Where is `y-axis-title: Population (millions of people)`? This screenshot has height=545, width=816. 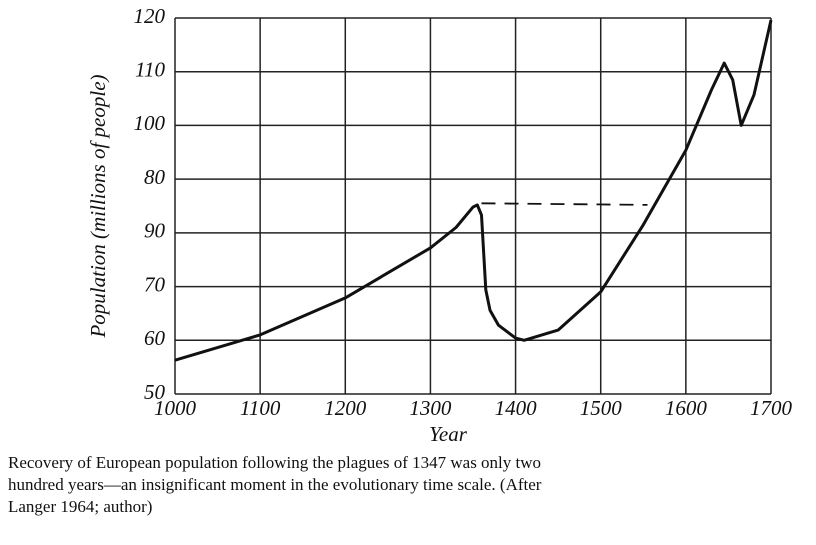
y-axis-title: Population (millions of people) is located at coordinates (98, 206).